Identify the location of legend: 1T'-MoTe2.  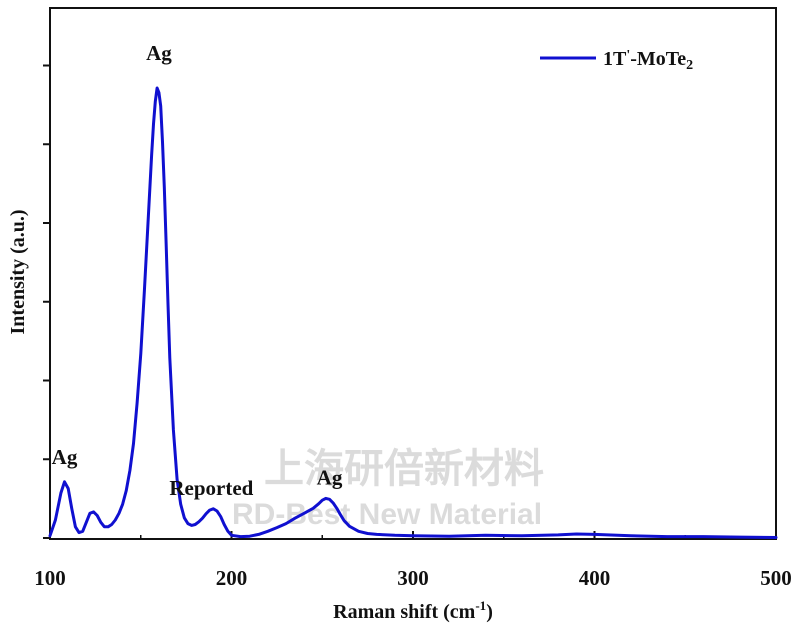
(616, 60).